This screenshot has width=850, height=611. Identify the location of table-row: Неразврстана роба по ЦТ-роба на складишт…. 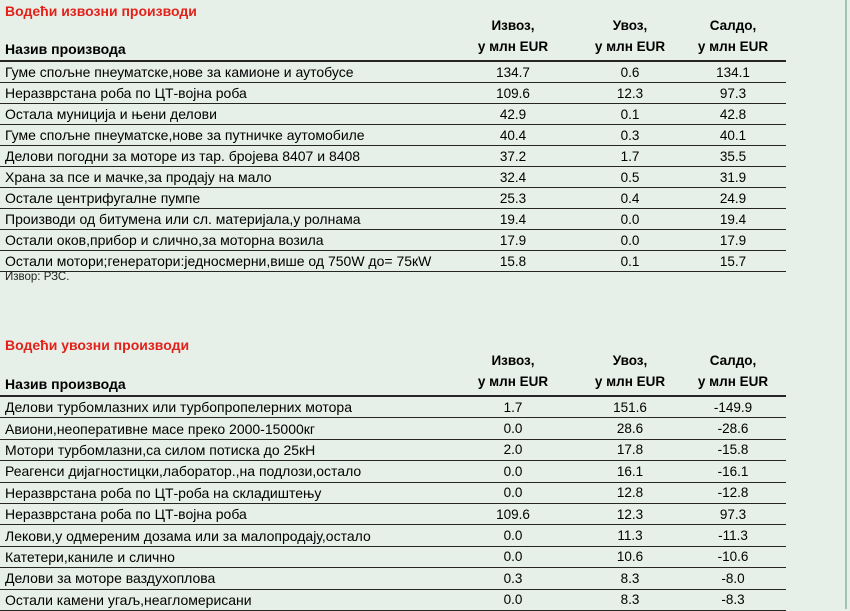
(393, 493).